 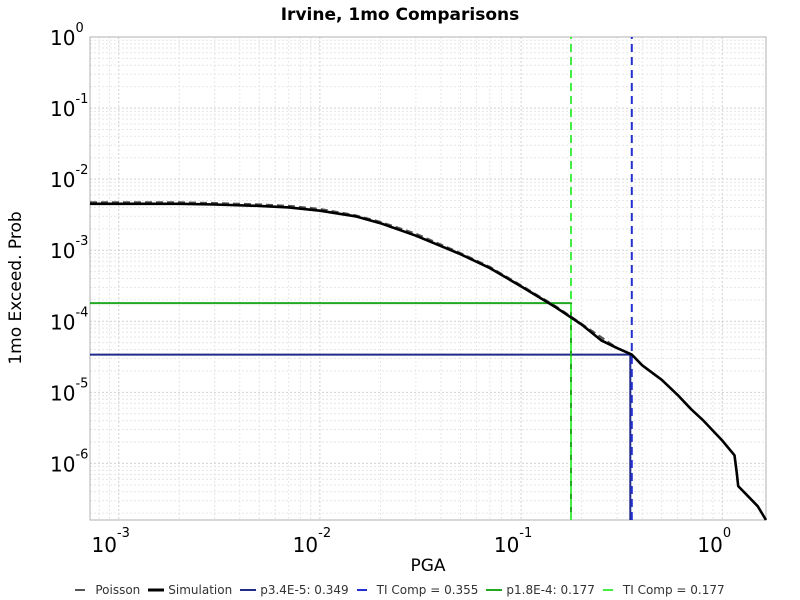 What do you see at coordinates (673, 590) in the screenshot?
I see `legend-label-5: TI Comp = 0.177` at bounding box center [673, 590].